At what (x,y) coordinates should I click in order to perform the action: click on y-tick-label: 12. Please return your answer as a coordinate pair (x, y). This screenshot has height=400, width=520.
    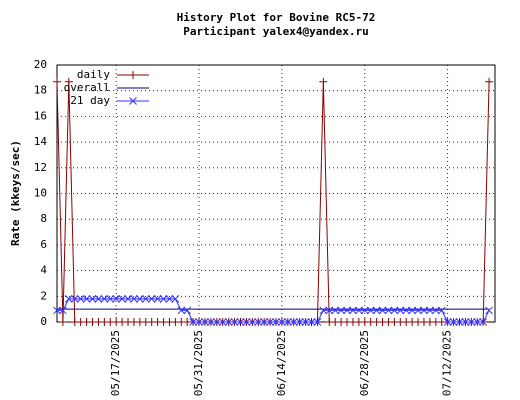
    Looking at the image, I should click on (40, 167).